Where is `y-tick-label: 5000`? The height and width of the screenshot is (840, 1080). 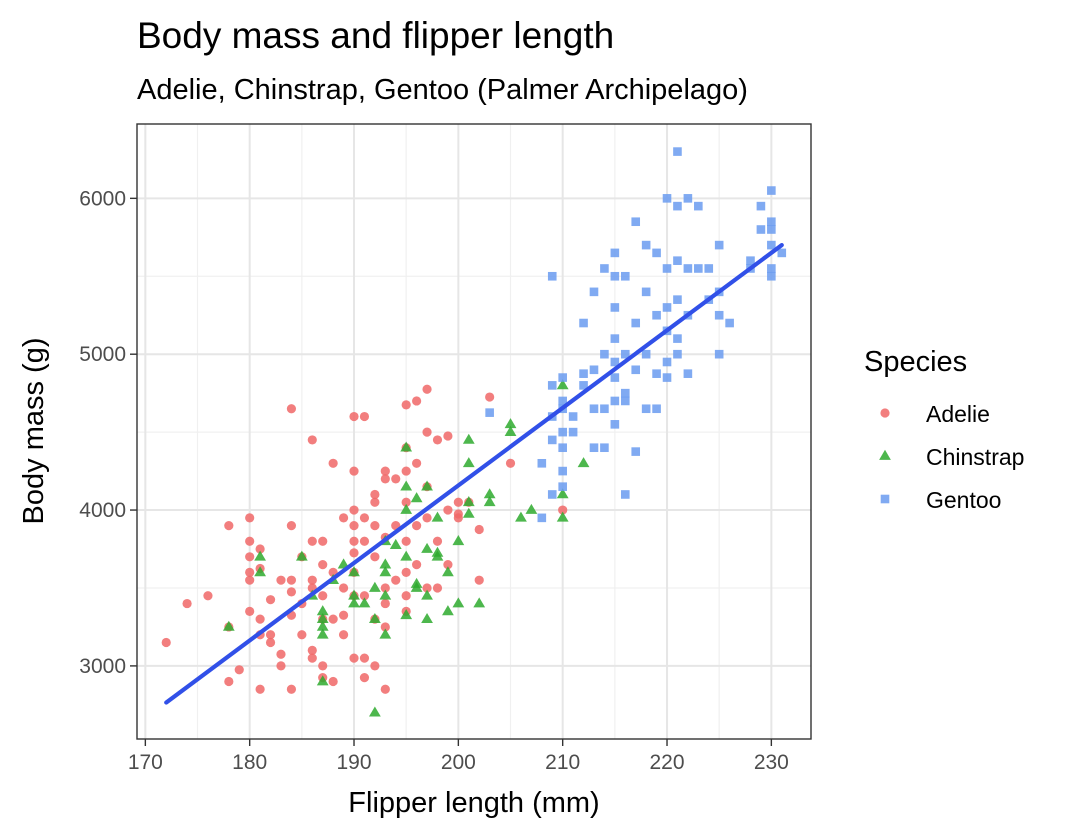
y-tick-label: 5000 is located at coordinates (102, 354).